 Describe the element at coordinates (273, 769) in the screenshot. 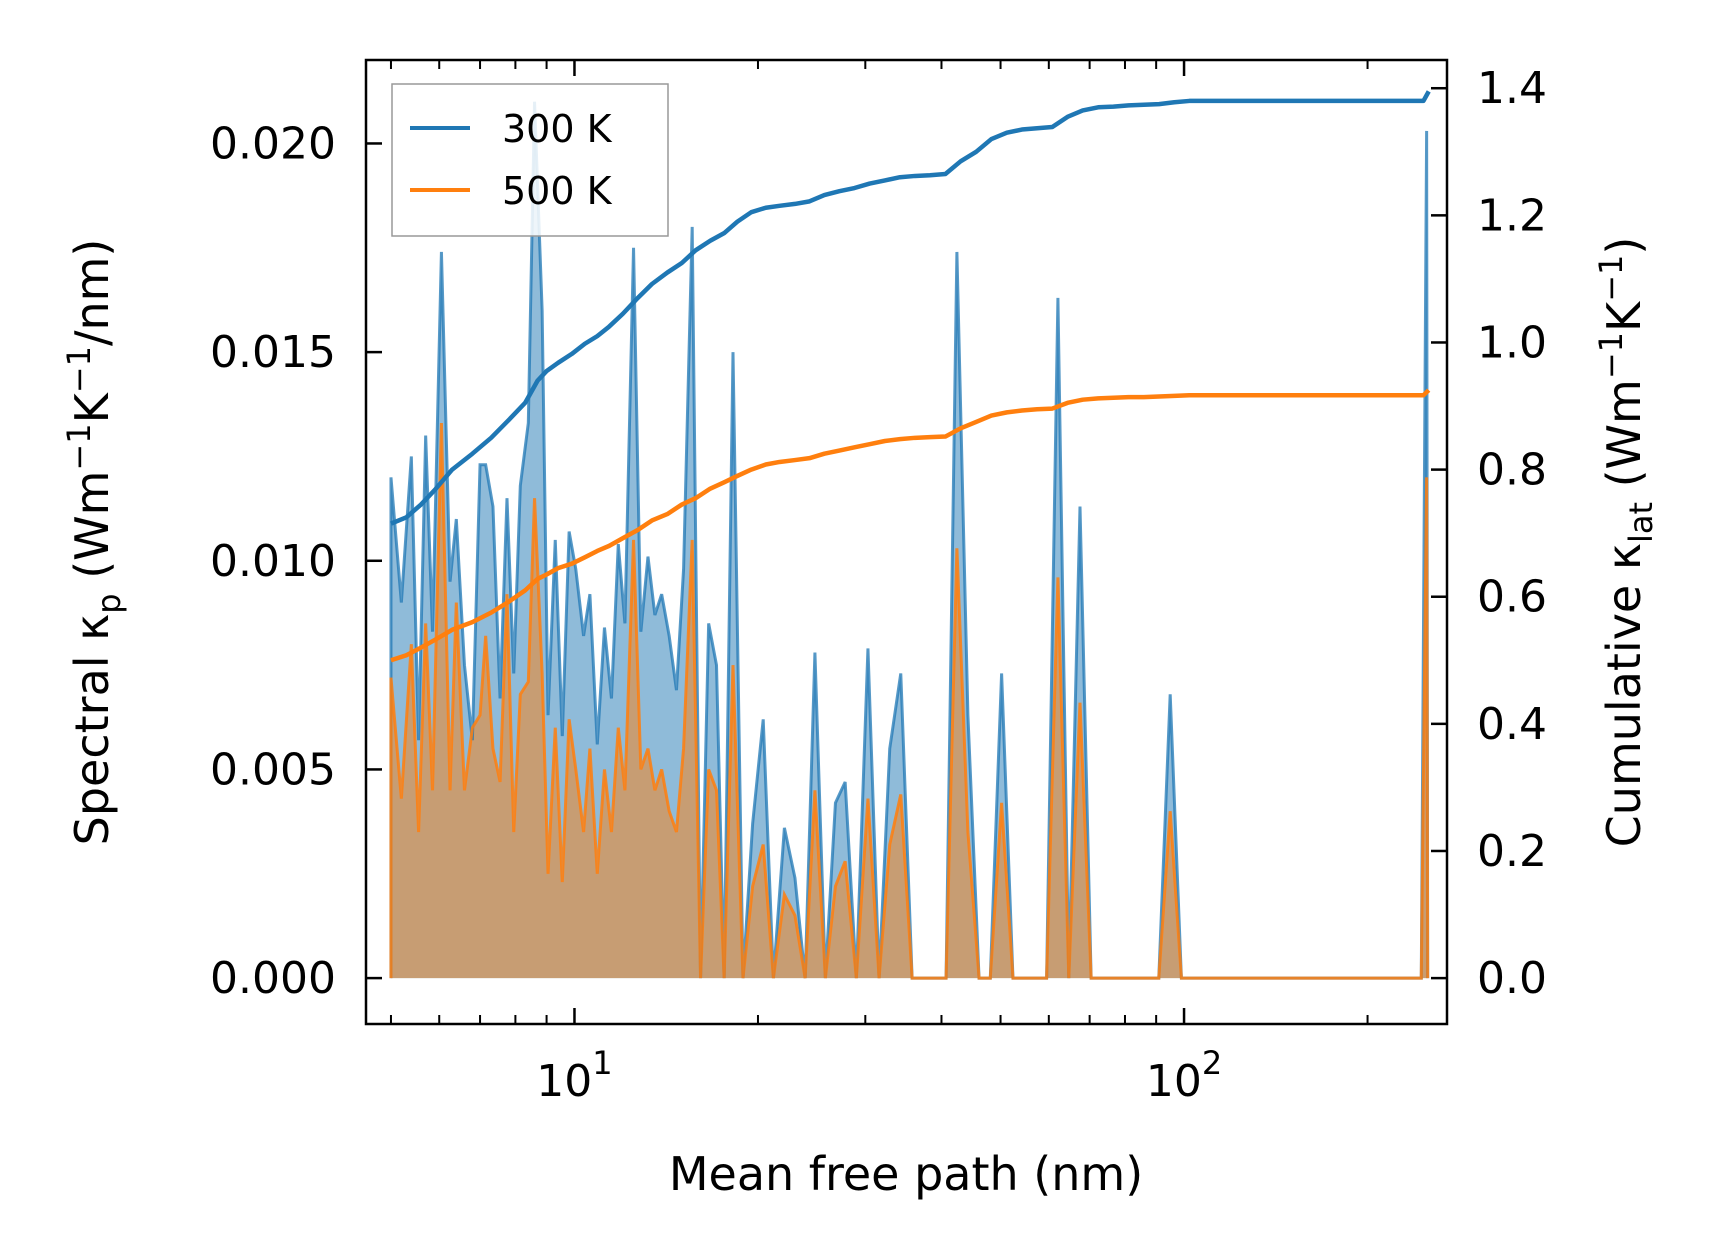

I see `y-left-tick-label: 0.005` at that location.